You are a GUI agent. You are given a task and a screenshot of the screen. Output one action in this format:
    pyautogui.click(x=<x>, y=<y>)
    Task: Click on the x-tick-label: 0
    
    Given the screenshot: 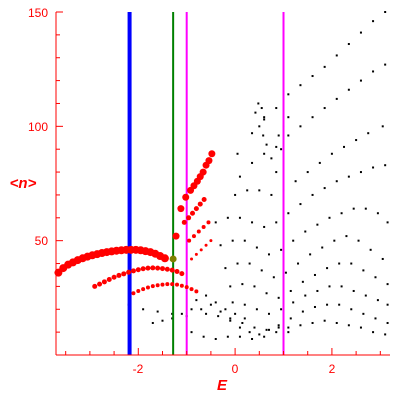 What is the action you would take?
    pyautogui.click(x=235, y=369)
    